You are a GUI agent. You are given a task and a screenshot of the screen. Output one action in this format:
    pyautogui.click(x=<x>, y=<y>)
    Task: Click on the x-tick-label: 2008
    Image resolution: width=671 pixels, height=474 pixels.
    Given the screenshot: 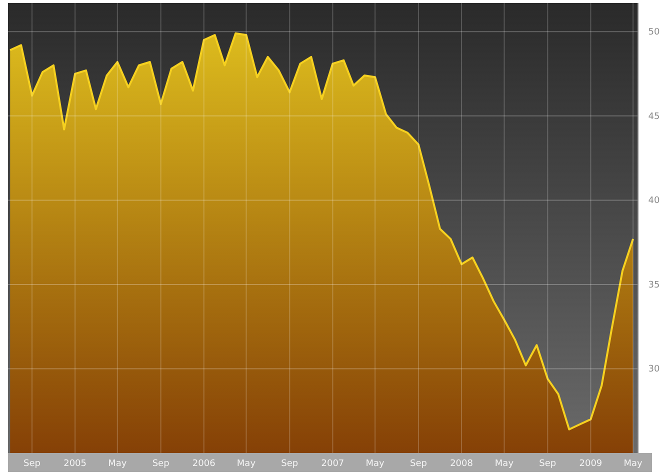 What is the action you would take?
    pyautogui.click(x=462, y=464)
    